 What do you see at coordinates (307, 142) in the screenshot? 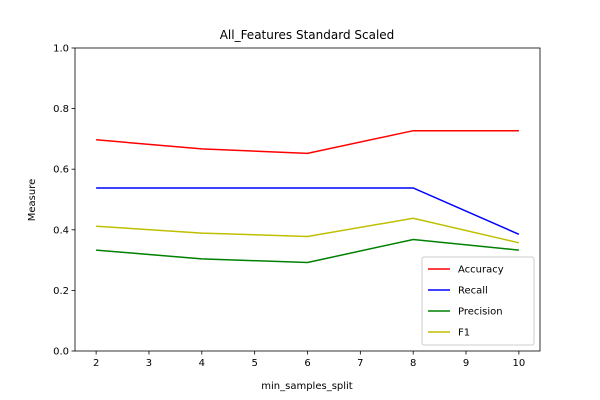
I see `series-line-accuracy` at bounding box center [307, 142].